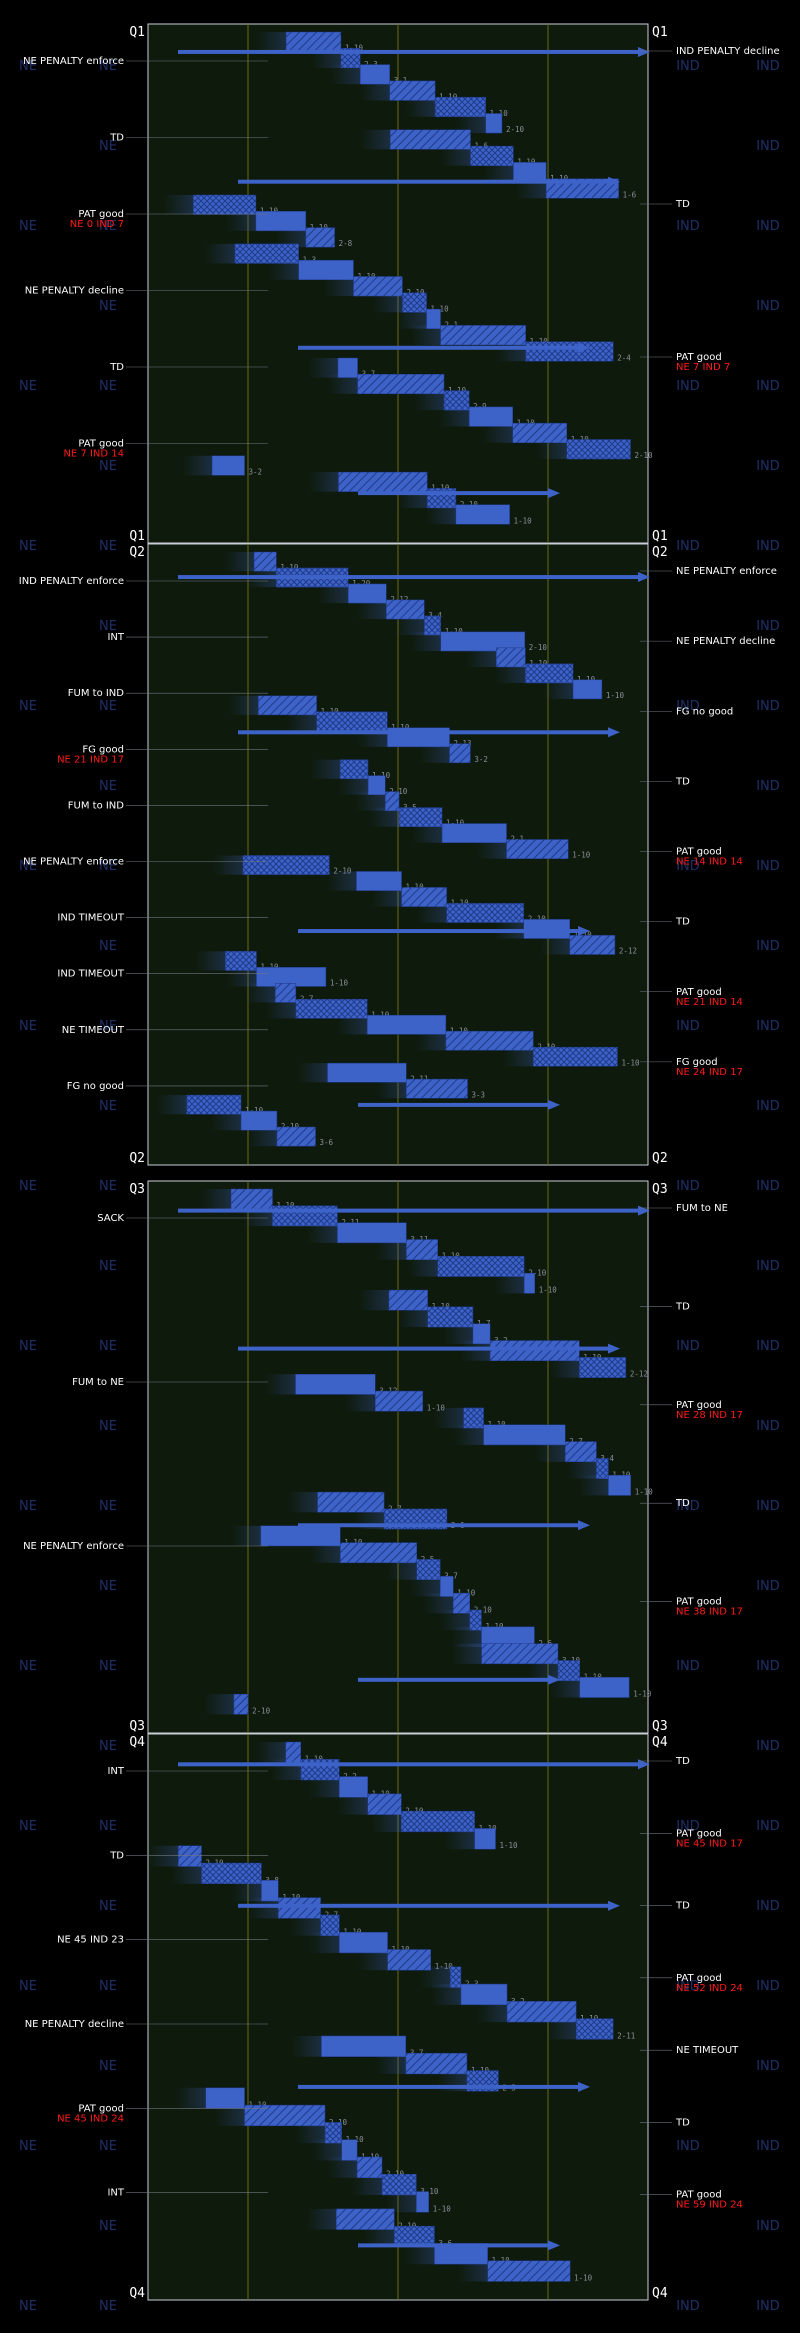 This screenshot has width=800, height=2333. What do you see at coordinates (626, 2035) in the screenshot?
I see `down-distance-label: 2-11` at bounding box center [626, 2035].